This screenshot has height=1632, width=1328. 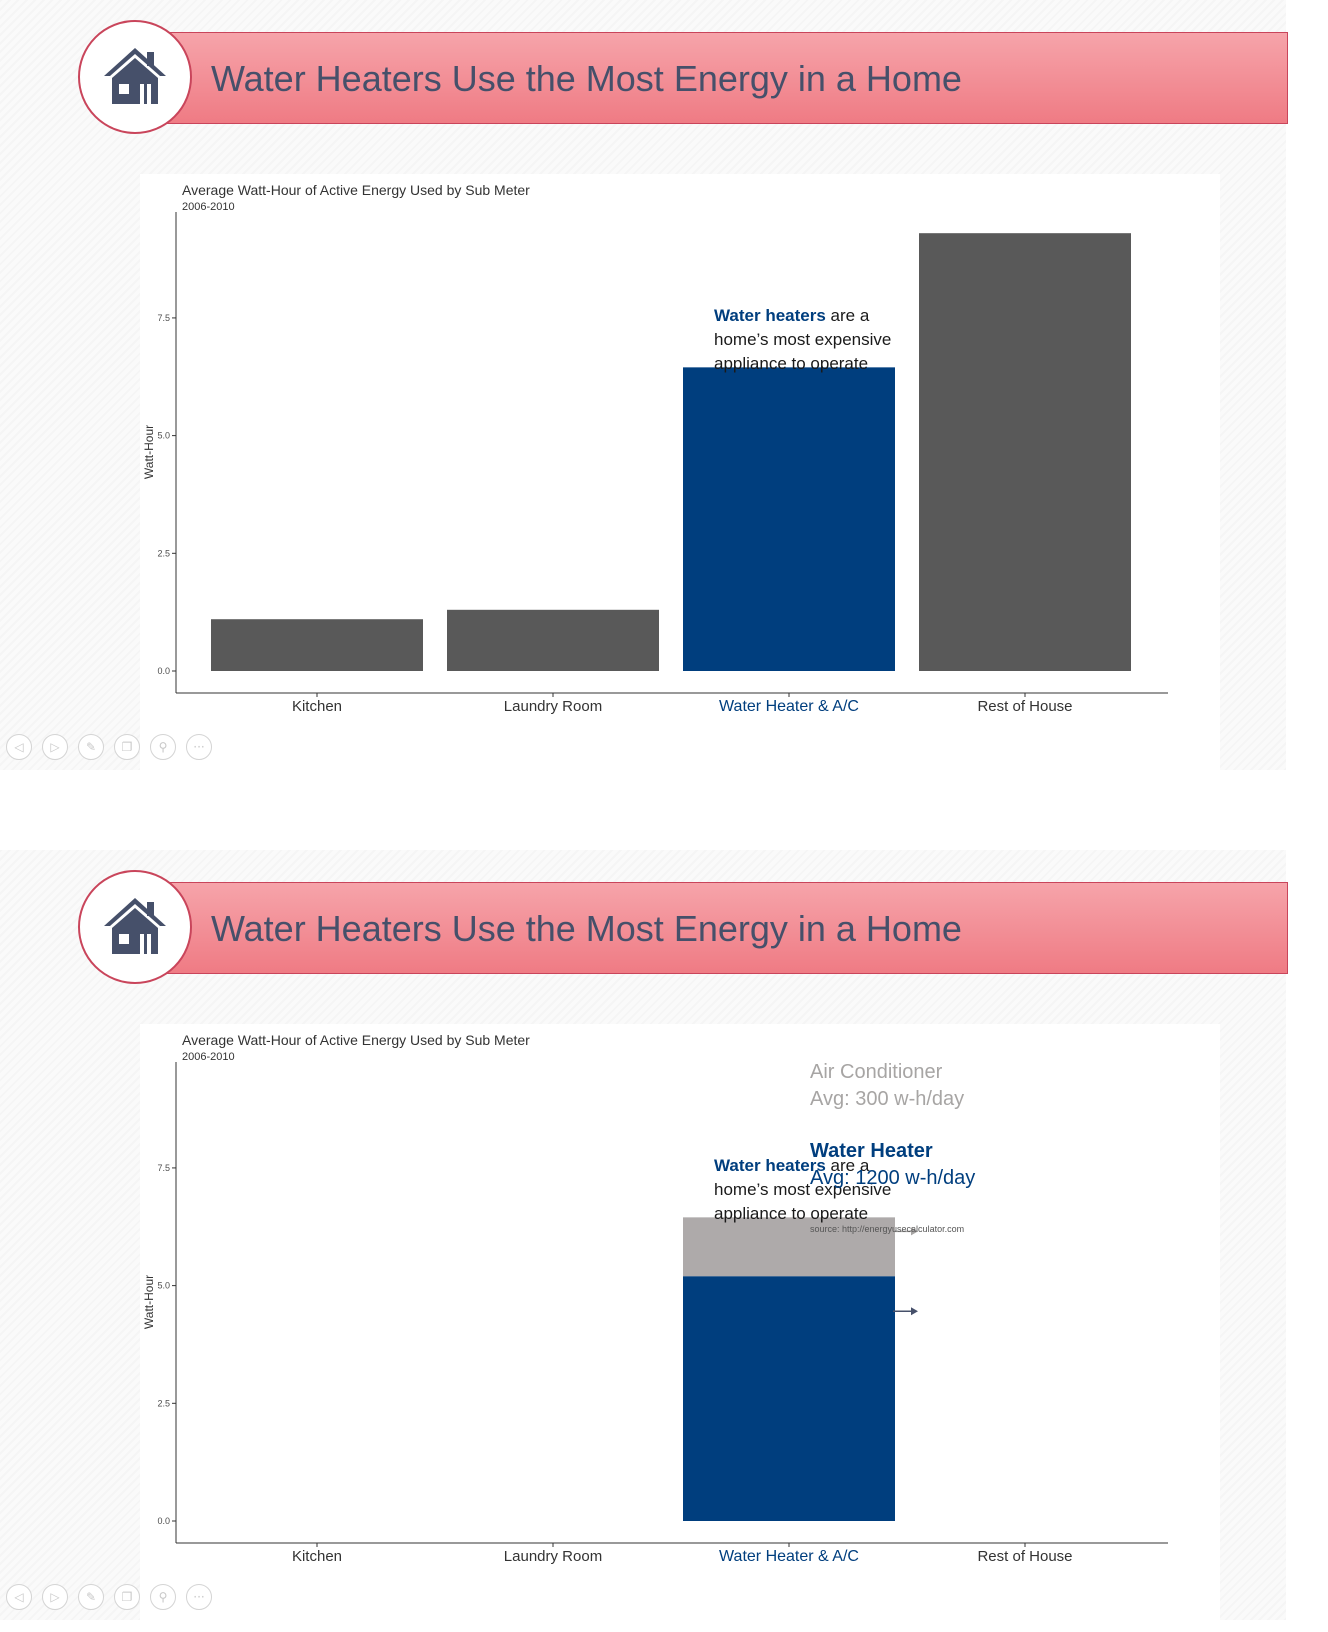 I want to click on bar-water-heater, so click(x=789, y=1398).